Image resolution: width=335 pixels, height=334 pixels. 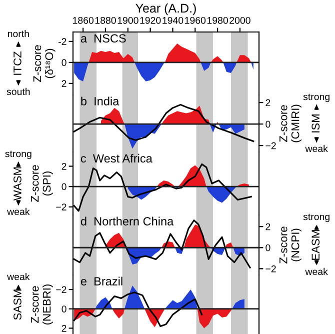 What do you see at coordinates (116, 158) in the screenshot?
I see `chart-title: c West Africa` at bounding box center [116, 158].